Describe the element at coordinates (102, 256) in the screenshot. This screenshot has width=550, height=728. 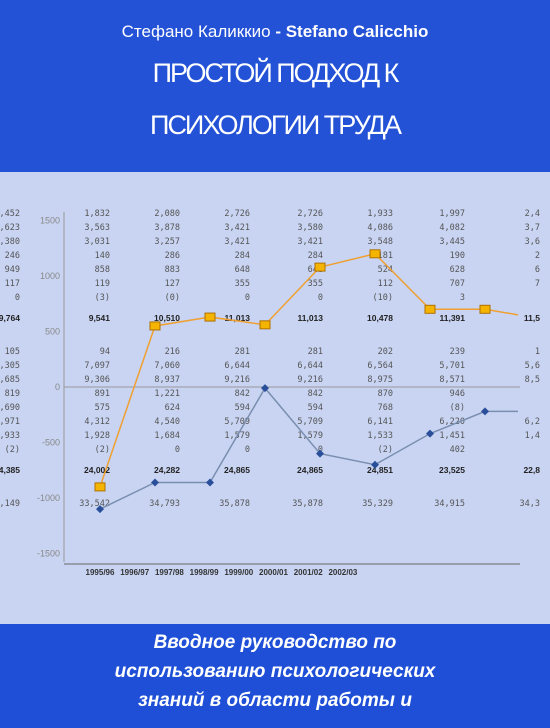
I see `table-cell: 140` at that location.